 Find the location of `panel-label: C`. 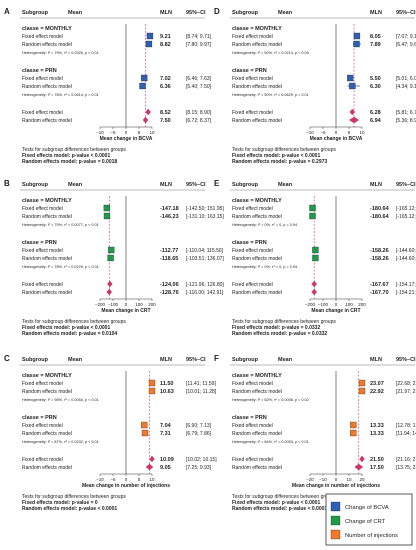

panel-label: C is located at coordinates (7, 358).